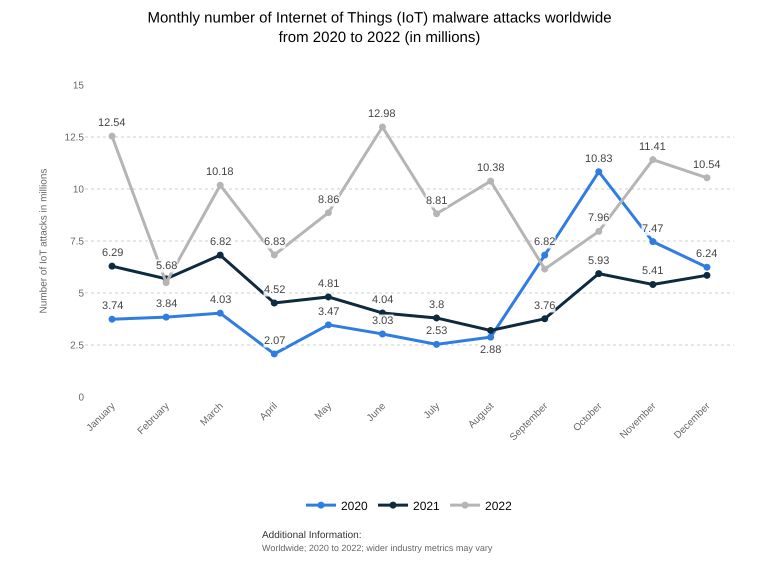  Describe the element at coordinates (167, 266) in the screenshot. I see `data-label: 5.68` at that location.